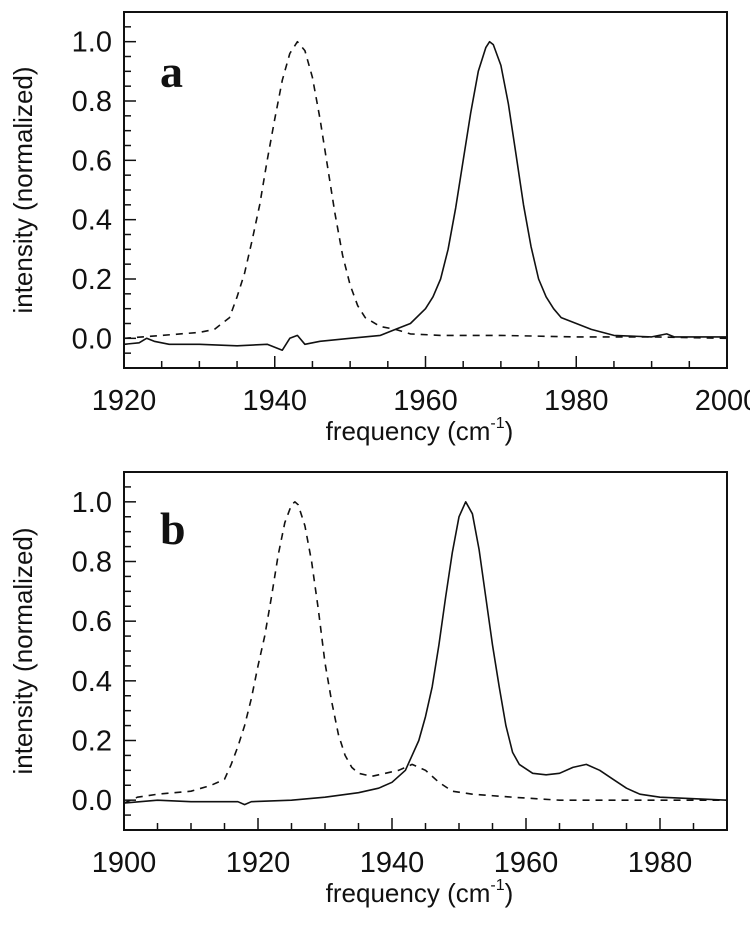 The height and width of the screenshot is (936, 750). What do you see at coordinates (124, 863) in the screenshot?
I see `x-tick-label: 1900` at bounding box center [124, 863].